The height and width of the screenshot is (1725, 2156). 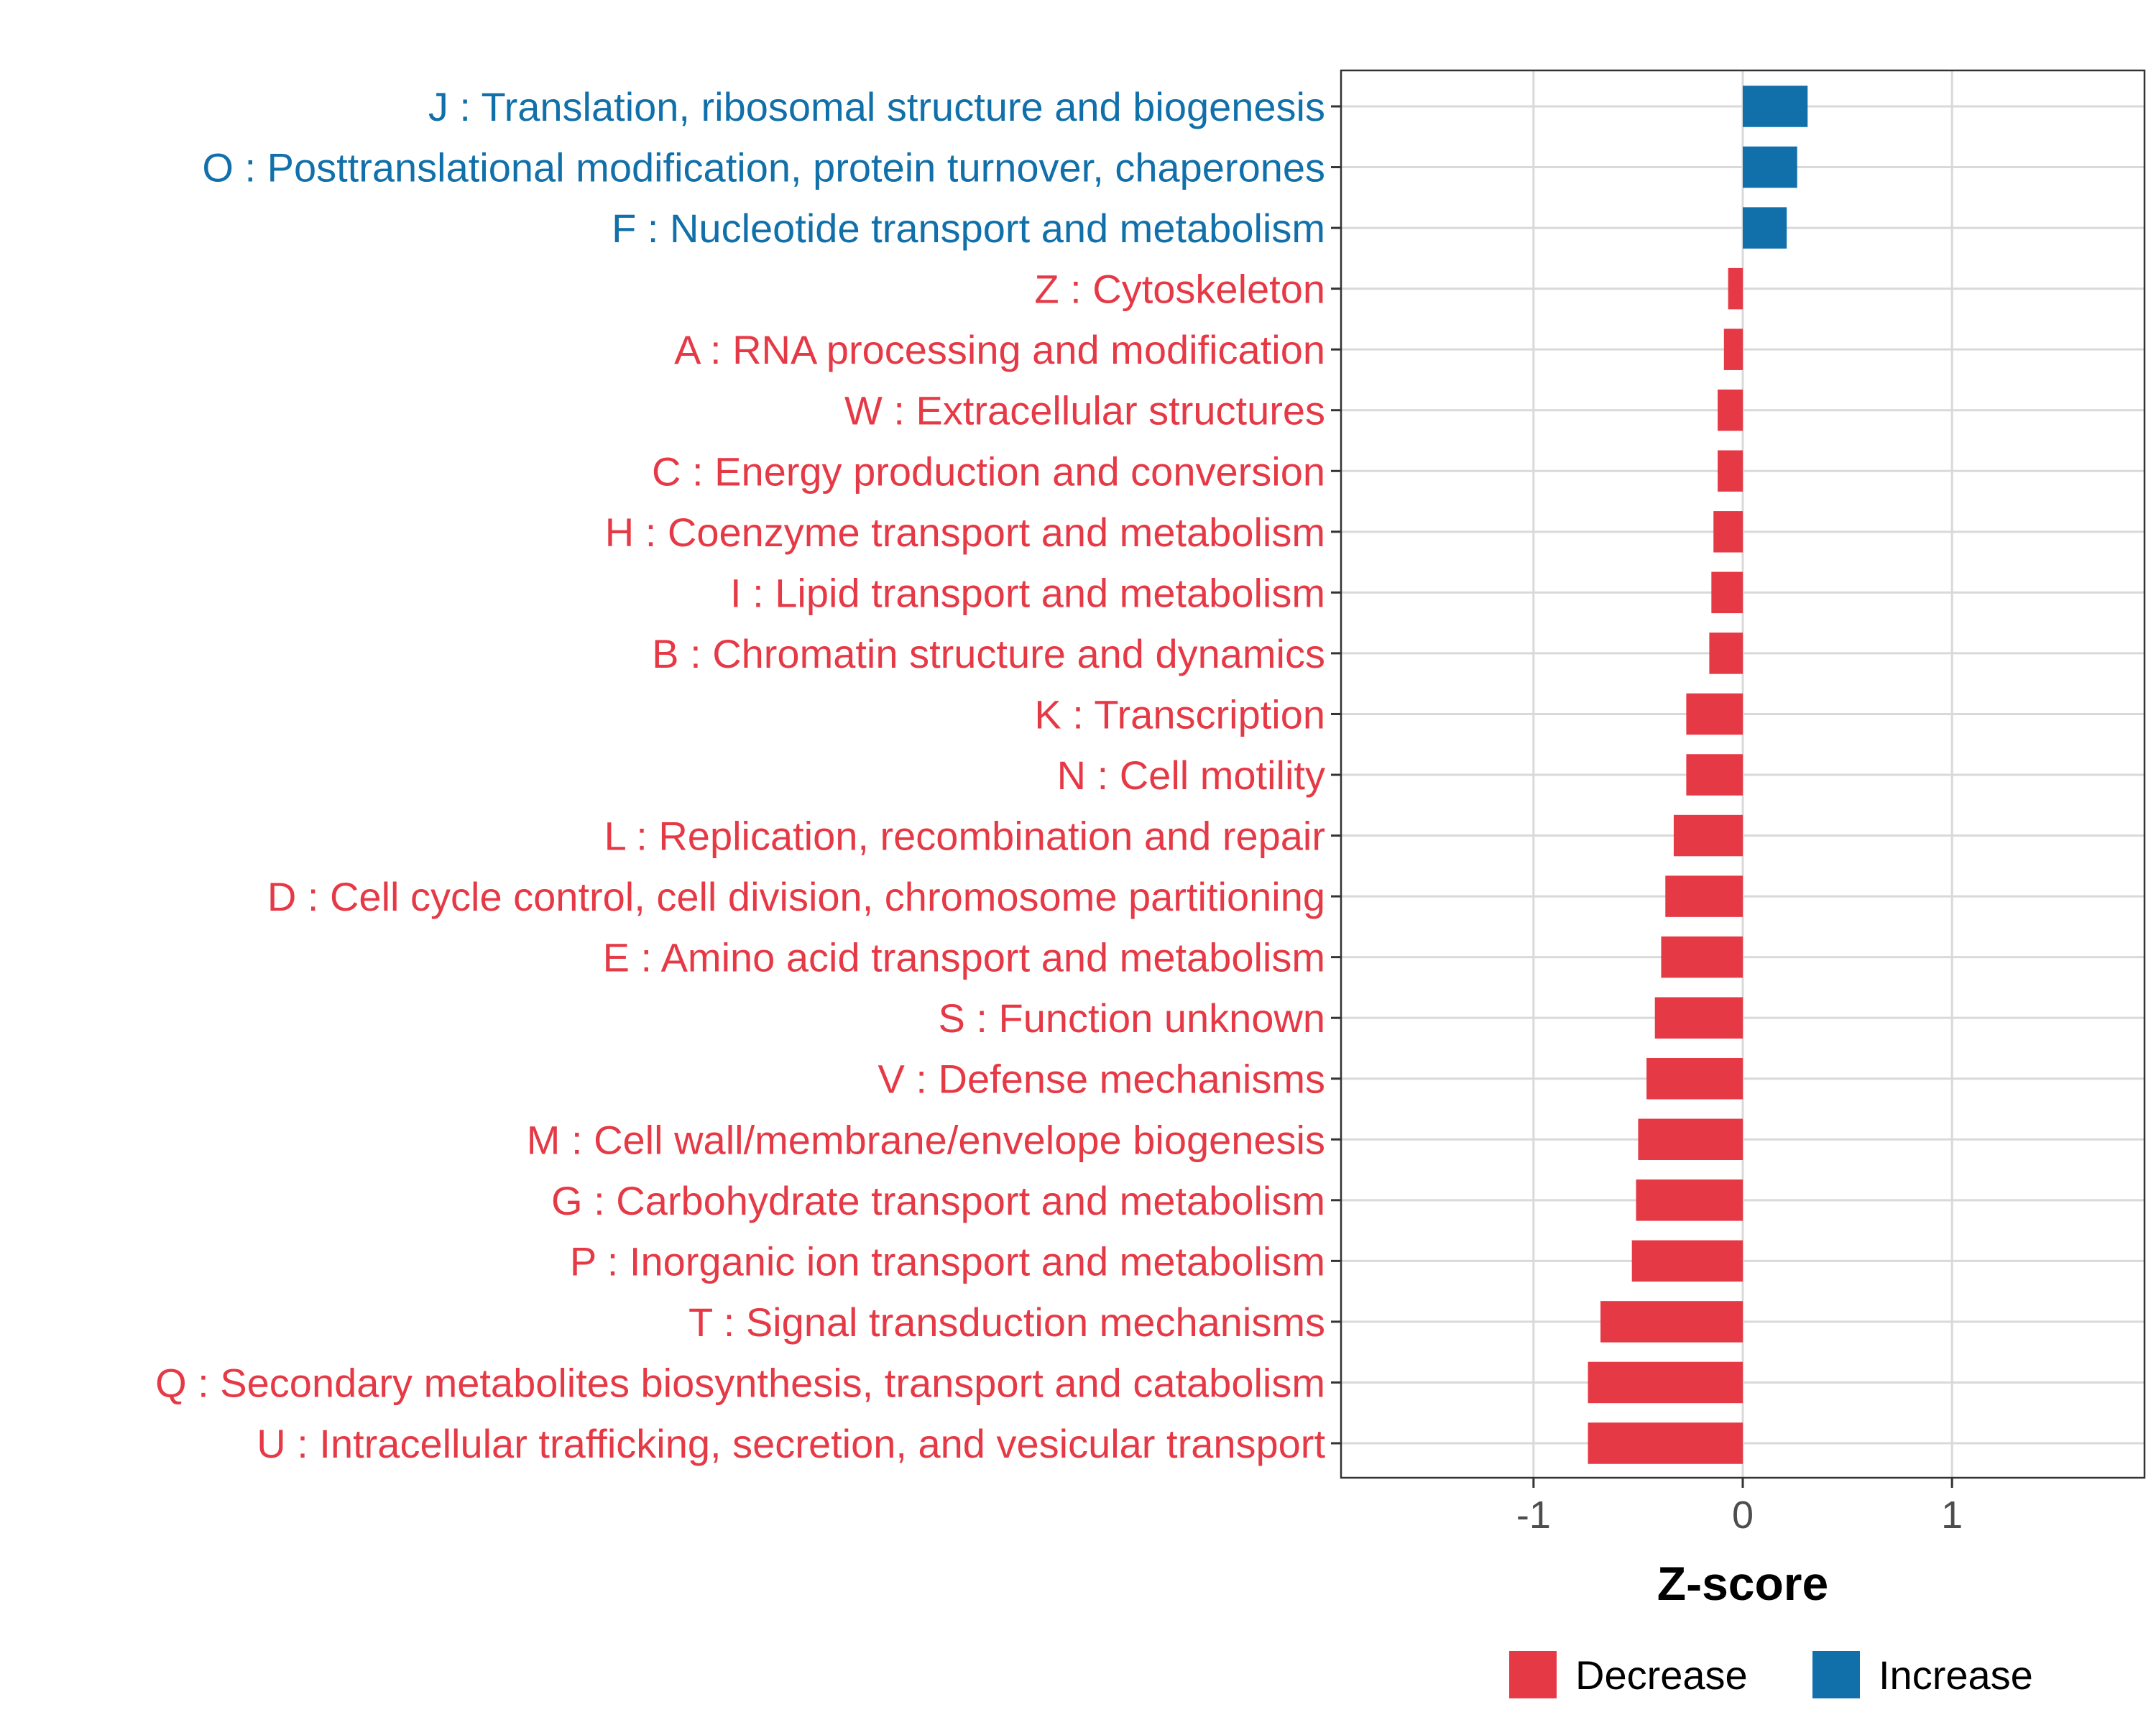 I want to click on category-label: A : RNA processing and modification, so click(x=1000, y=349).